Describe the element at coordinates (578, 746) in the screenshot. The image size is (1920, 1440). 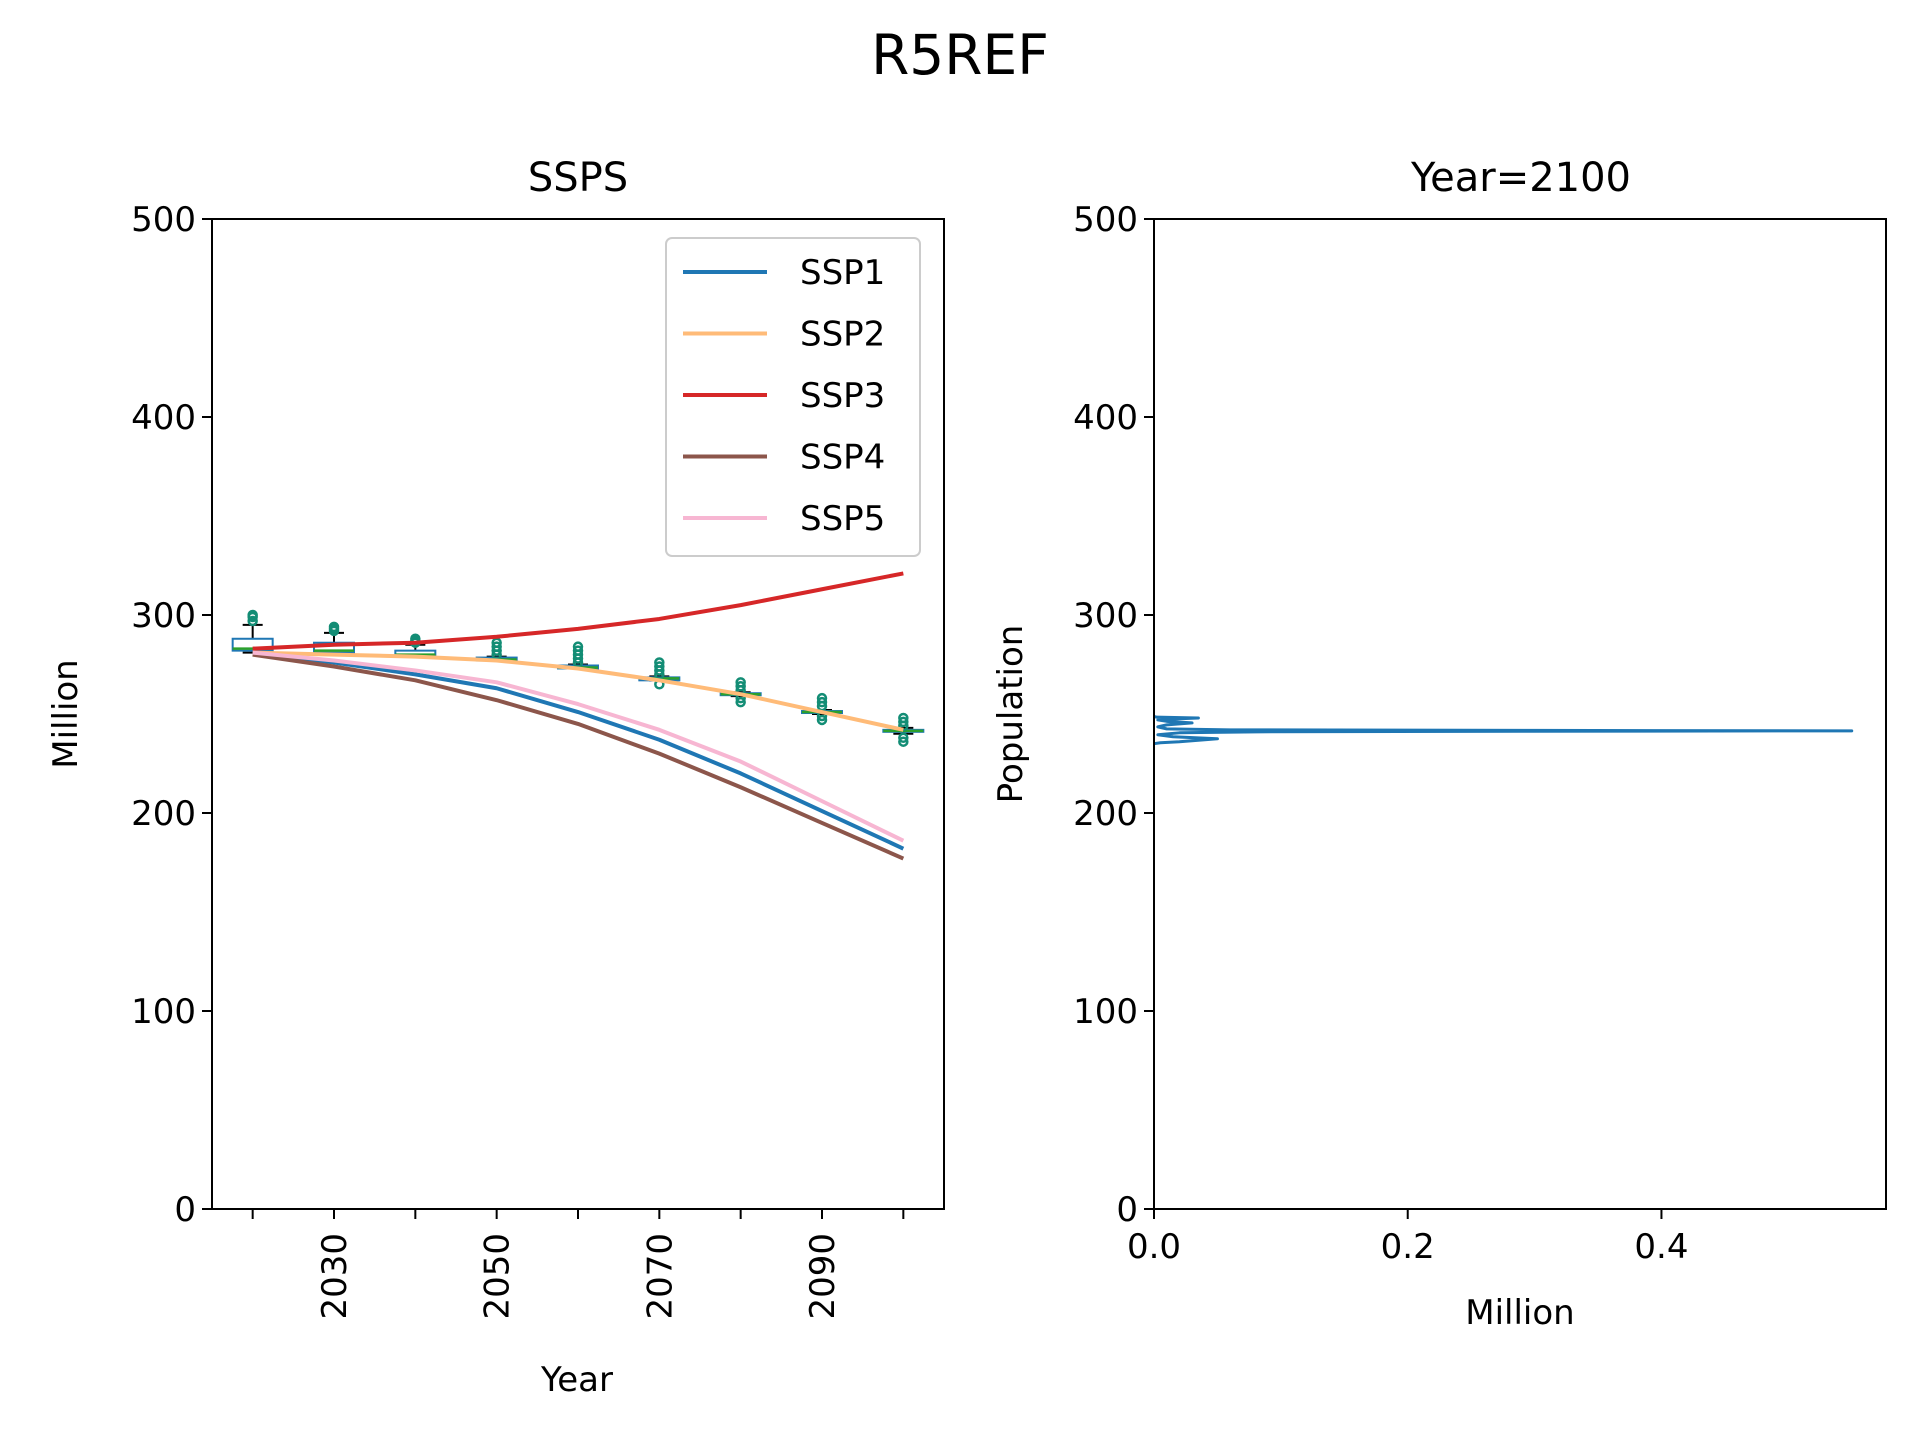
I see `series-line-ssp5` at that location.